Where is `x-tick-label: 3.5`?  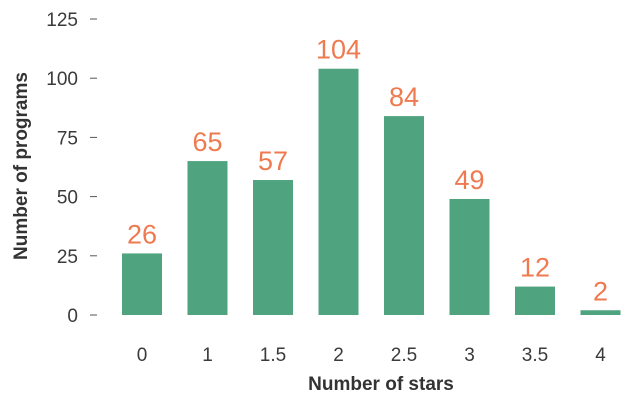
x-tick-label: 3.5 is located at coordinates (535, 355).